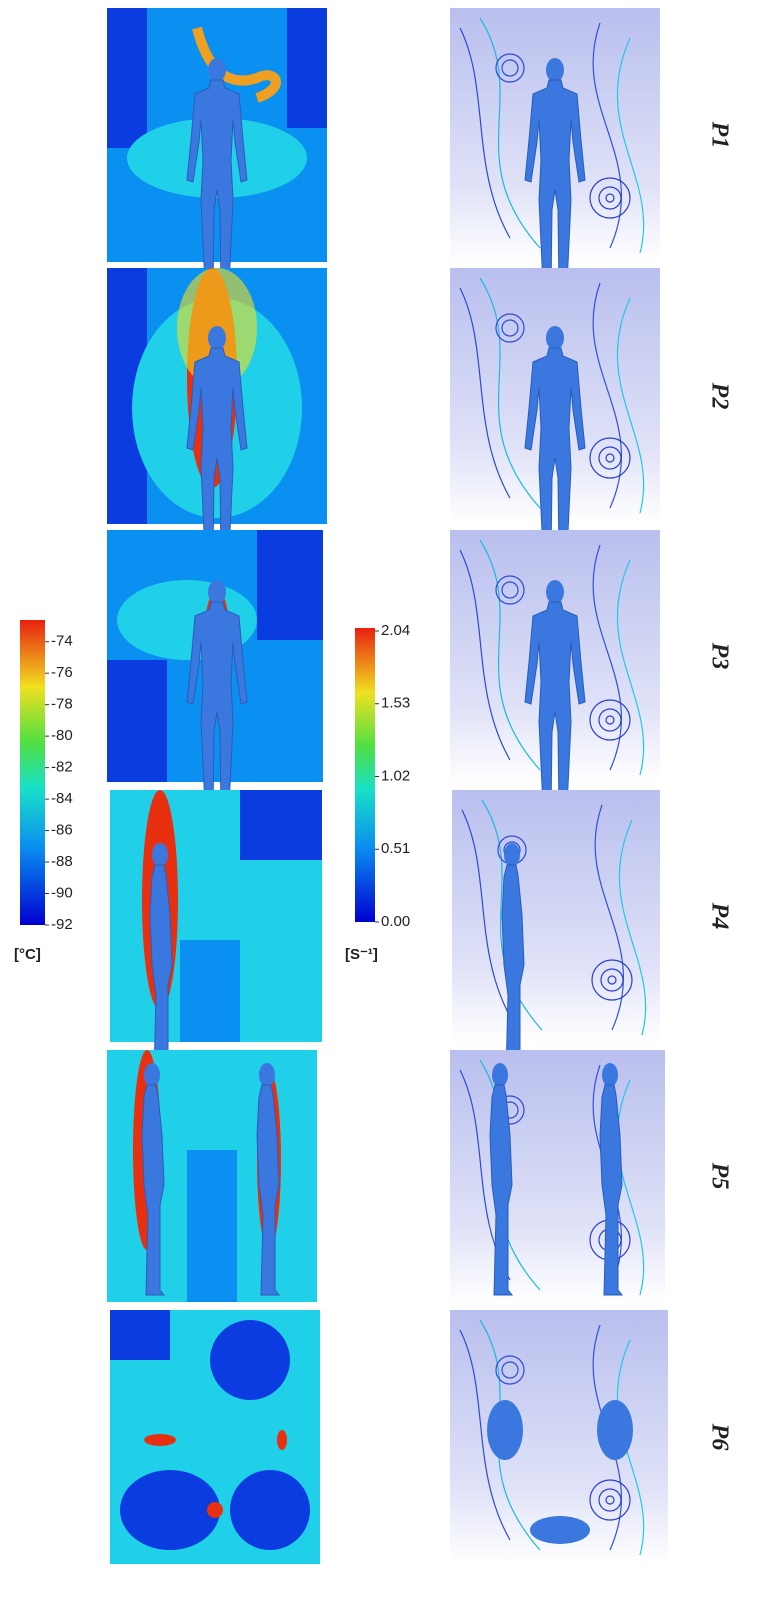 This screenshot has width=762, height=1621. I want to click on tick-label: -74, so click(62, 641).